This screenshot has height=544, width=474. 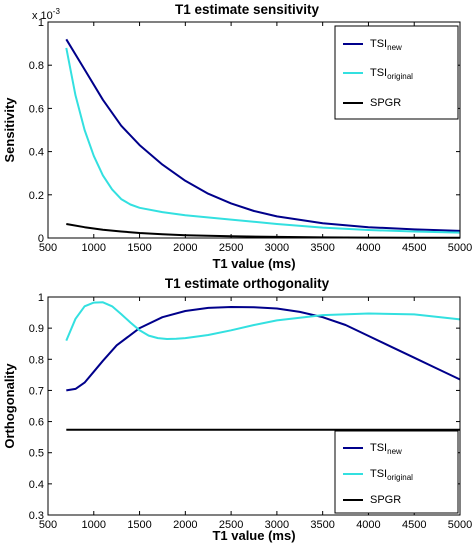 I want to click on y-tick-label: 0.9, so click(x=36, y=329).